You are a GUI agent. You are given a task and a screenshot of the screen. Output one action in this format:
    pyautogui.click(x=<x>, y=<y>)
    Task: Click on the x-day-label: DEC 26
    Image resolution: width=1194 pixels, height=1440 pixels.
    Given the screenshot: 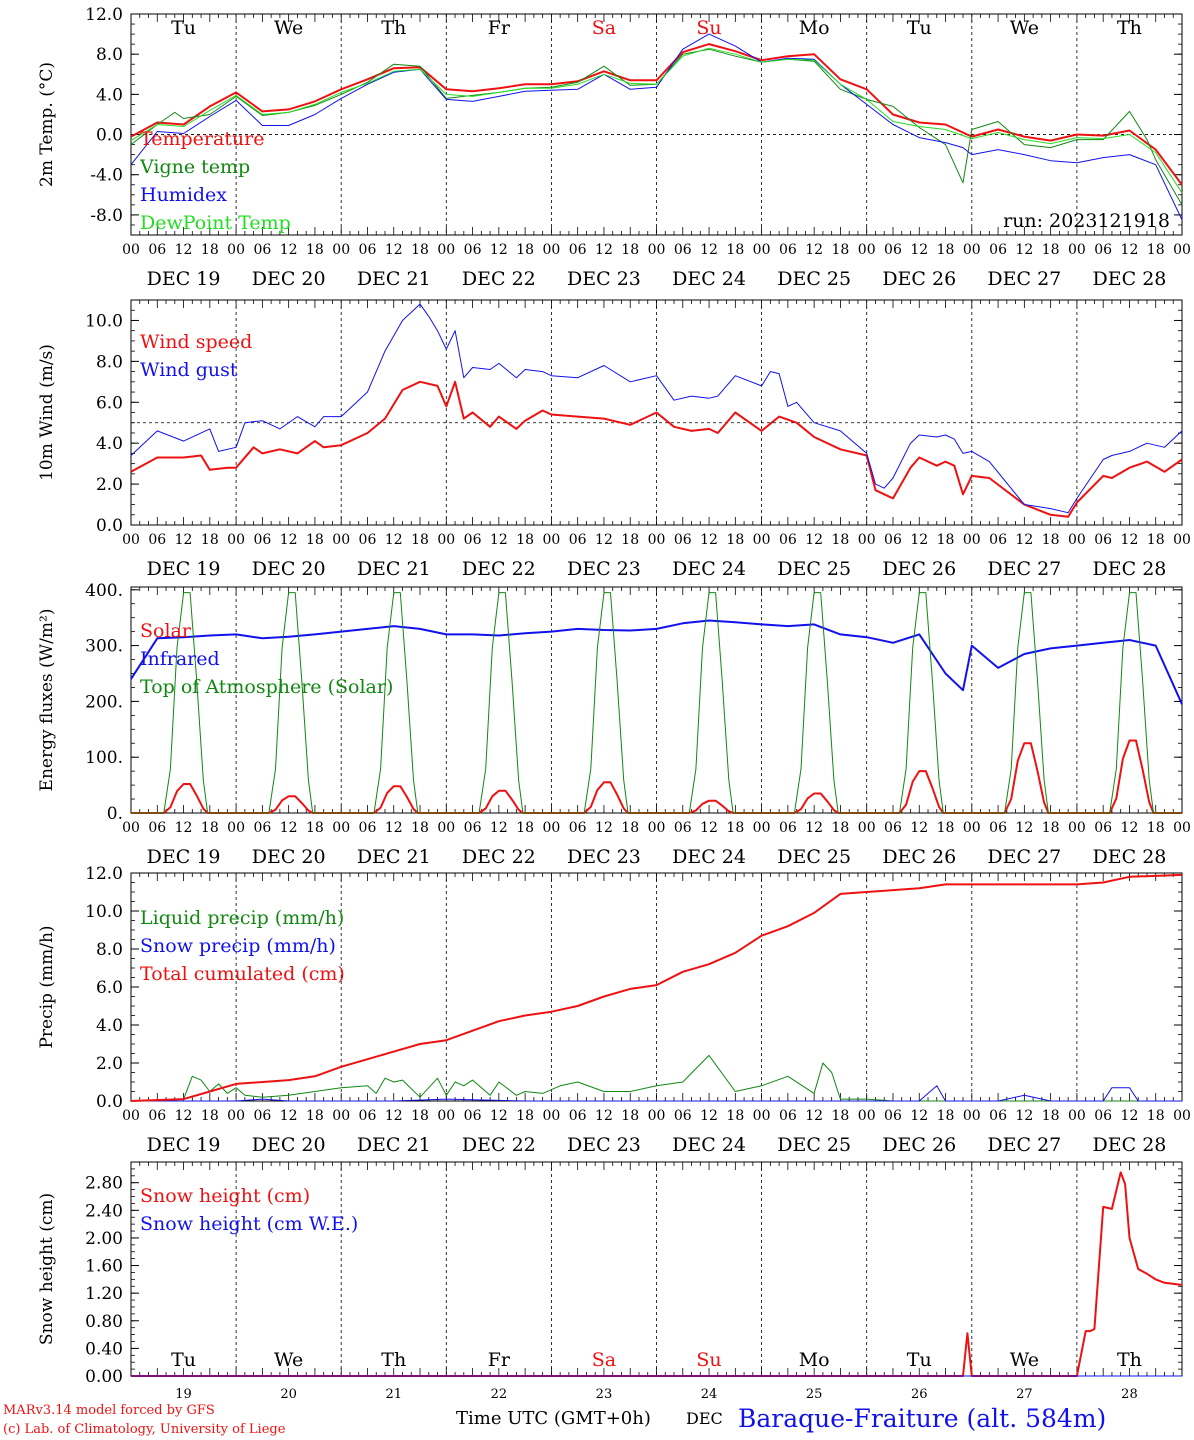 What is the action you would take?
    pyautogui.click(x=919, y=1145)
    